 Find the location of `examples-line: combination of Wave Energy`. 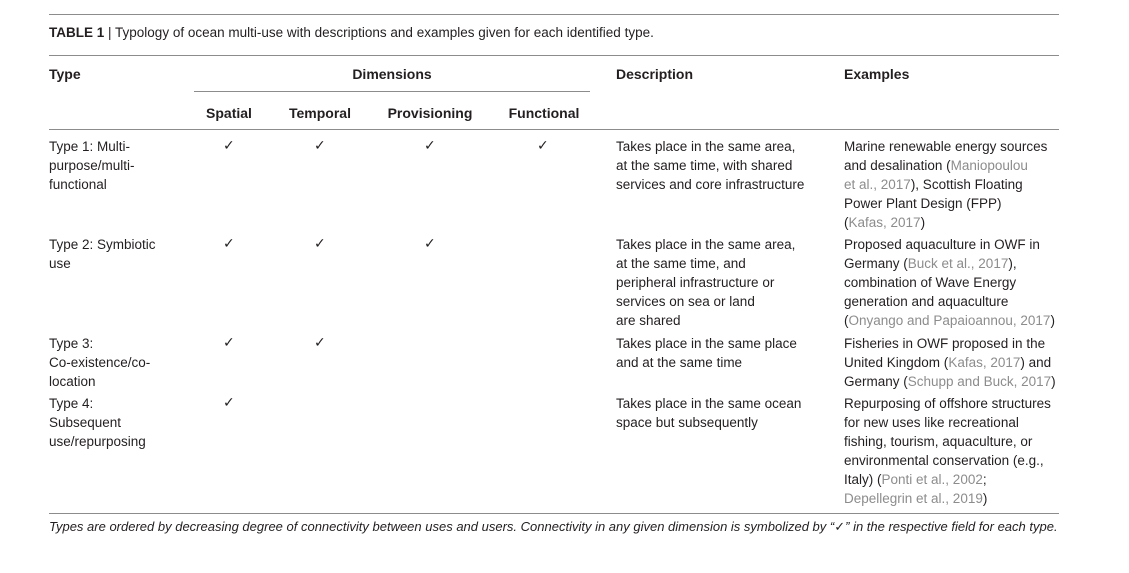

examples-line: combination of Wave Energy is located at coordinates (951, 282).